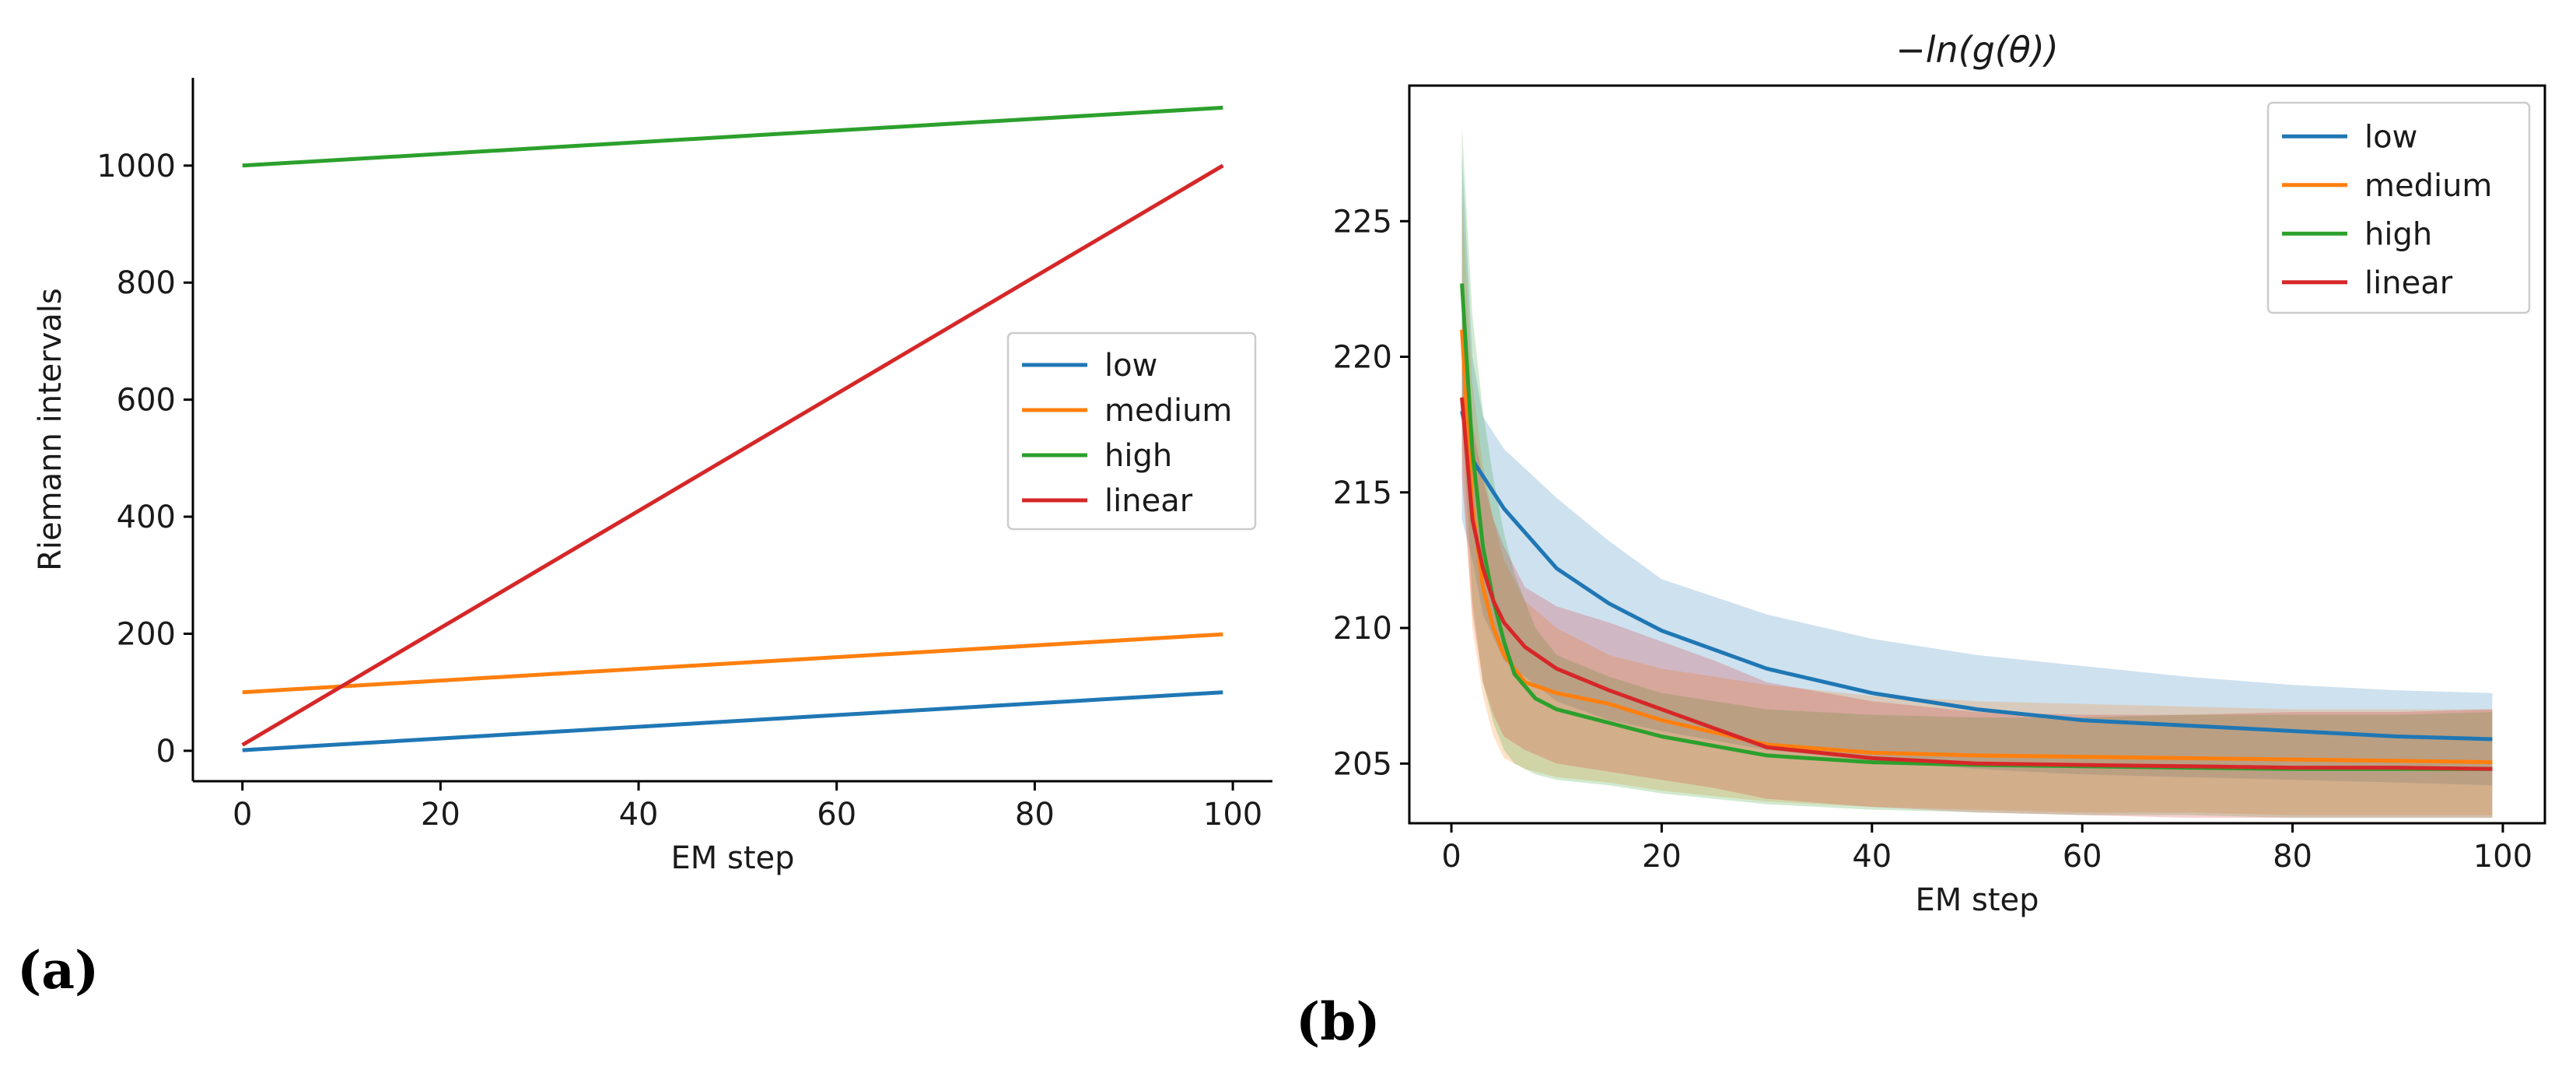 The image size is (2576, 1080). Describe the element at coordinates (1363, 629) in the screenshot. I see `y-tick-label: 210` at that location.